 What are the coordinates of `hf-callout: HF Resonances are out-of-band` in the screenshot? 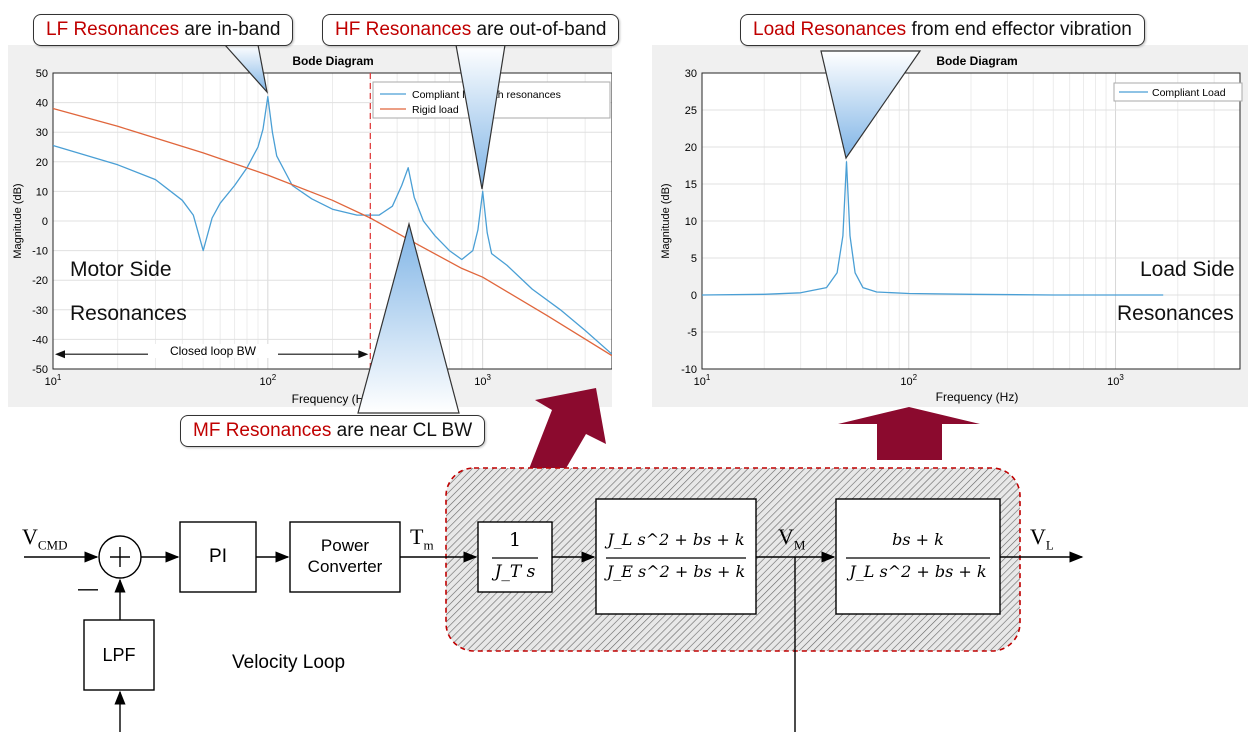 It's located at (471, 30).